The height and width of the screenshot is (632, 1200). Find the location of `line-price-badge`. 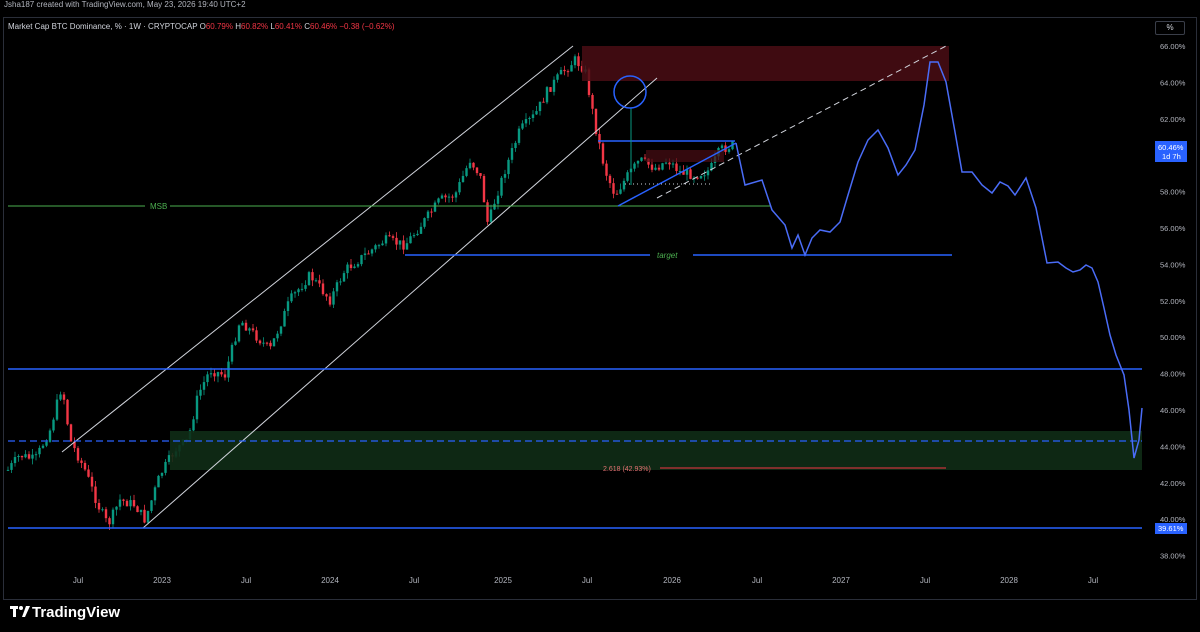

line-price-badge is located at coordinates (1171, 528).